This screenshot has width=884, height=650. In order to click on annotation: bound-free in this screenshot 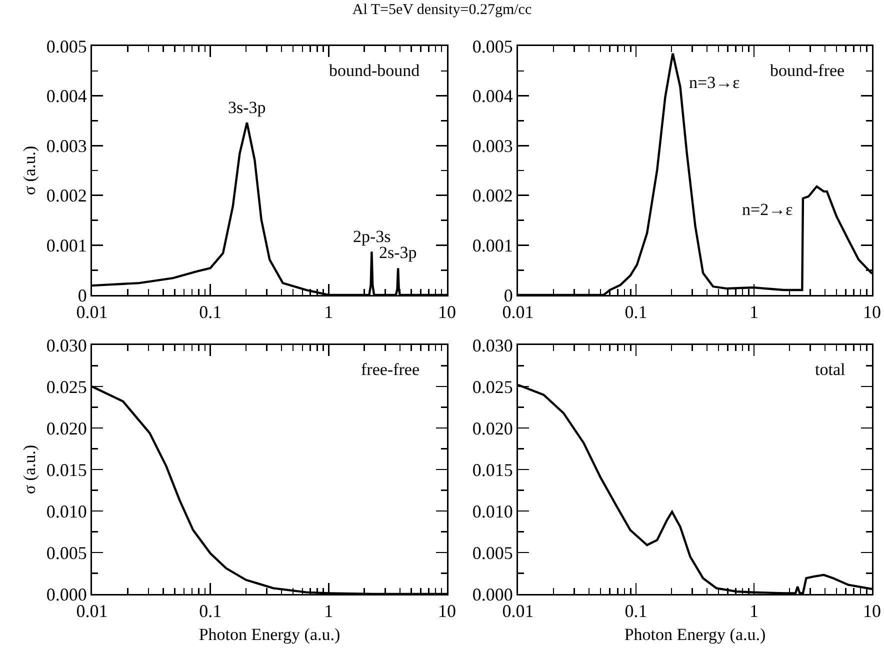, I will do `click(807, 70)`.